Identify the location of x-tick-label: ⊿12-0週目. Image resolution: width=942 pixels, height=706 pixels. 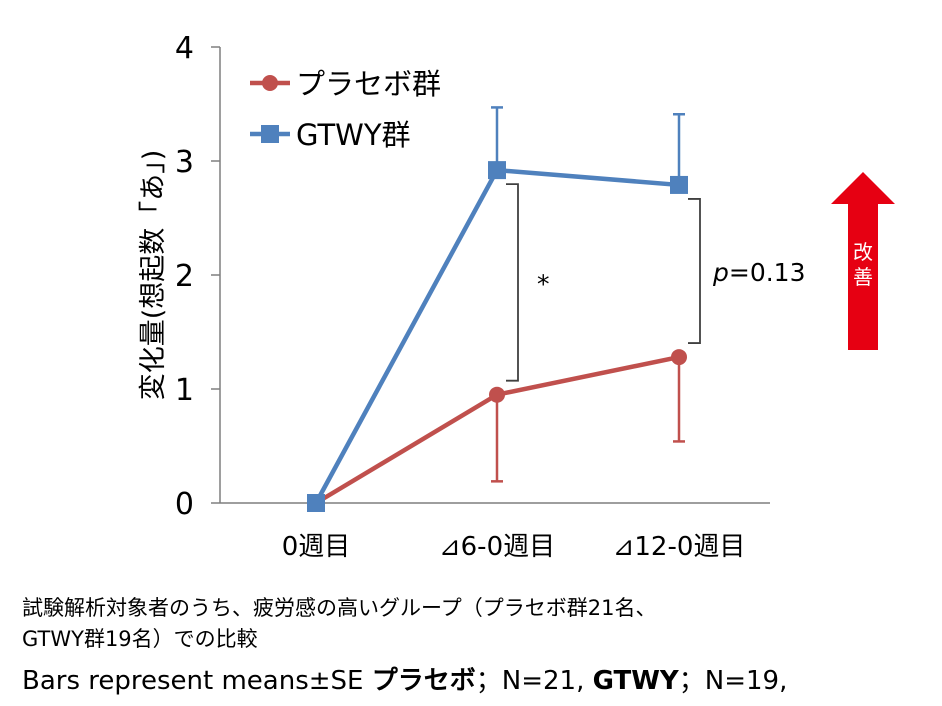
(679, 547).